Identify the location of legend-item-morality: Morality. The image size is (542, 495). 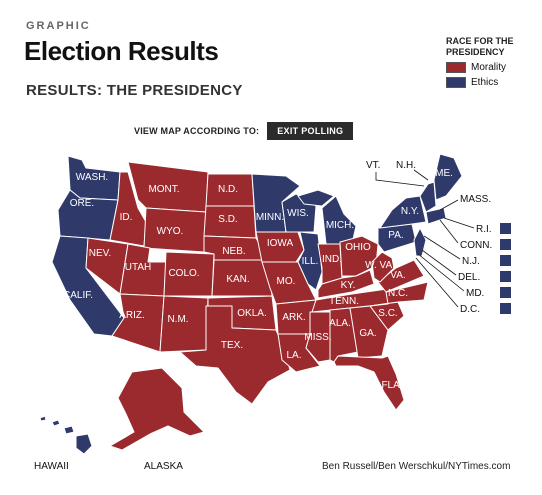
(491, 67).